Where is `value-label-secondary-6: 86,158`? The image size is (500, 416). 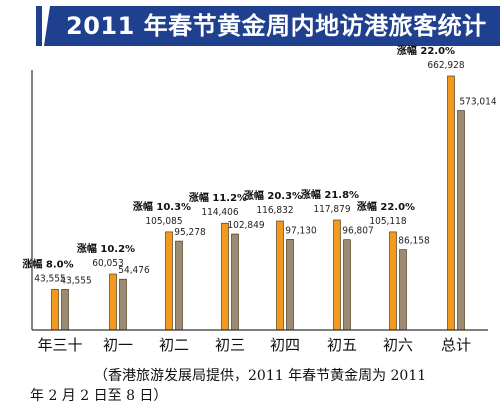 value-label-secondary-6: 86,158 is located at coordinates (414, 241).